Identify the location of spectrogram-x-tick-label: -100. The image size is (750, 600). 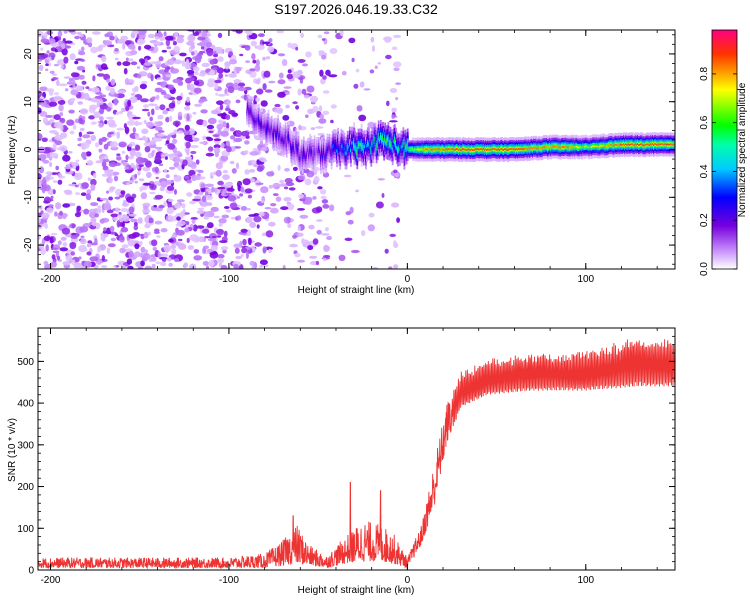
(229, 279).